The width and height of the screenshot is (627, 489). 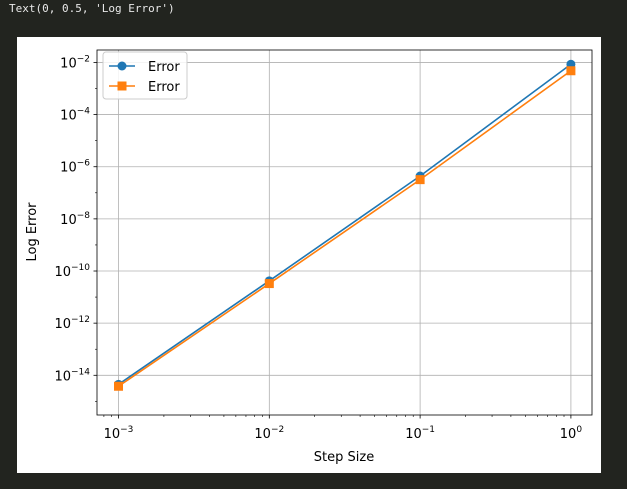 What do you see at coordinates (32, 232) in the screenshot?
I see `y-axis-label: Log Error` at bounding box center [32, 232].